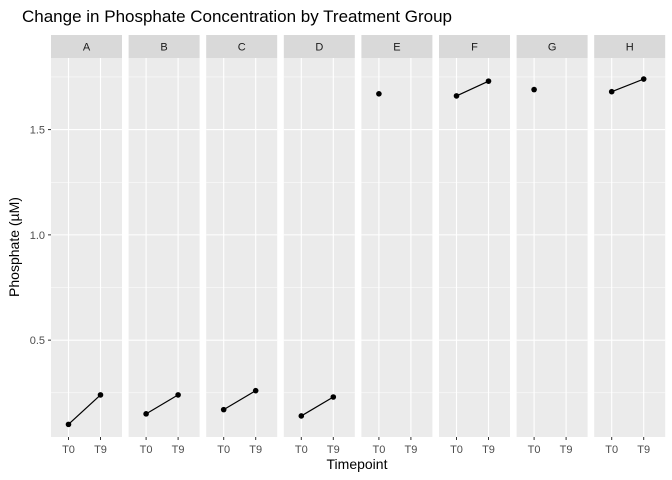  What do you see at coordinates (68, 424) in the screenshot?
I see `data-point-a-t0` at bounding box center [68, 424].